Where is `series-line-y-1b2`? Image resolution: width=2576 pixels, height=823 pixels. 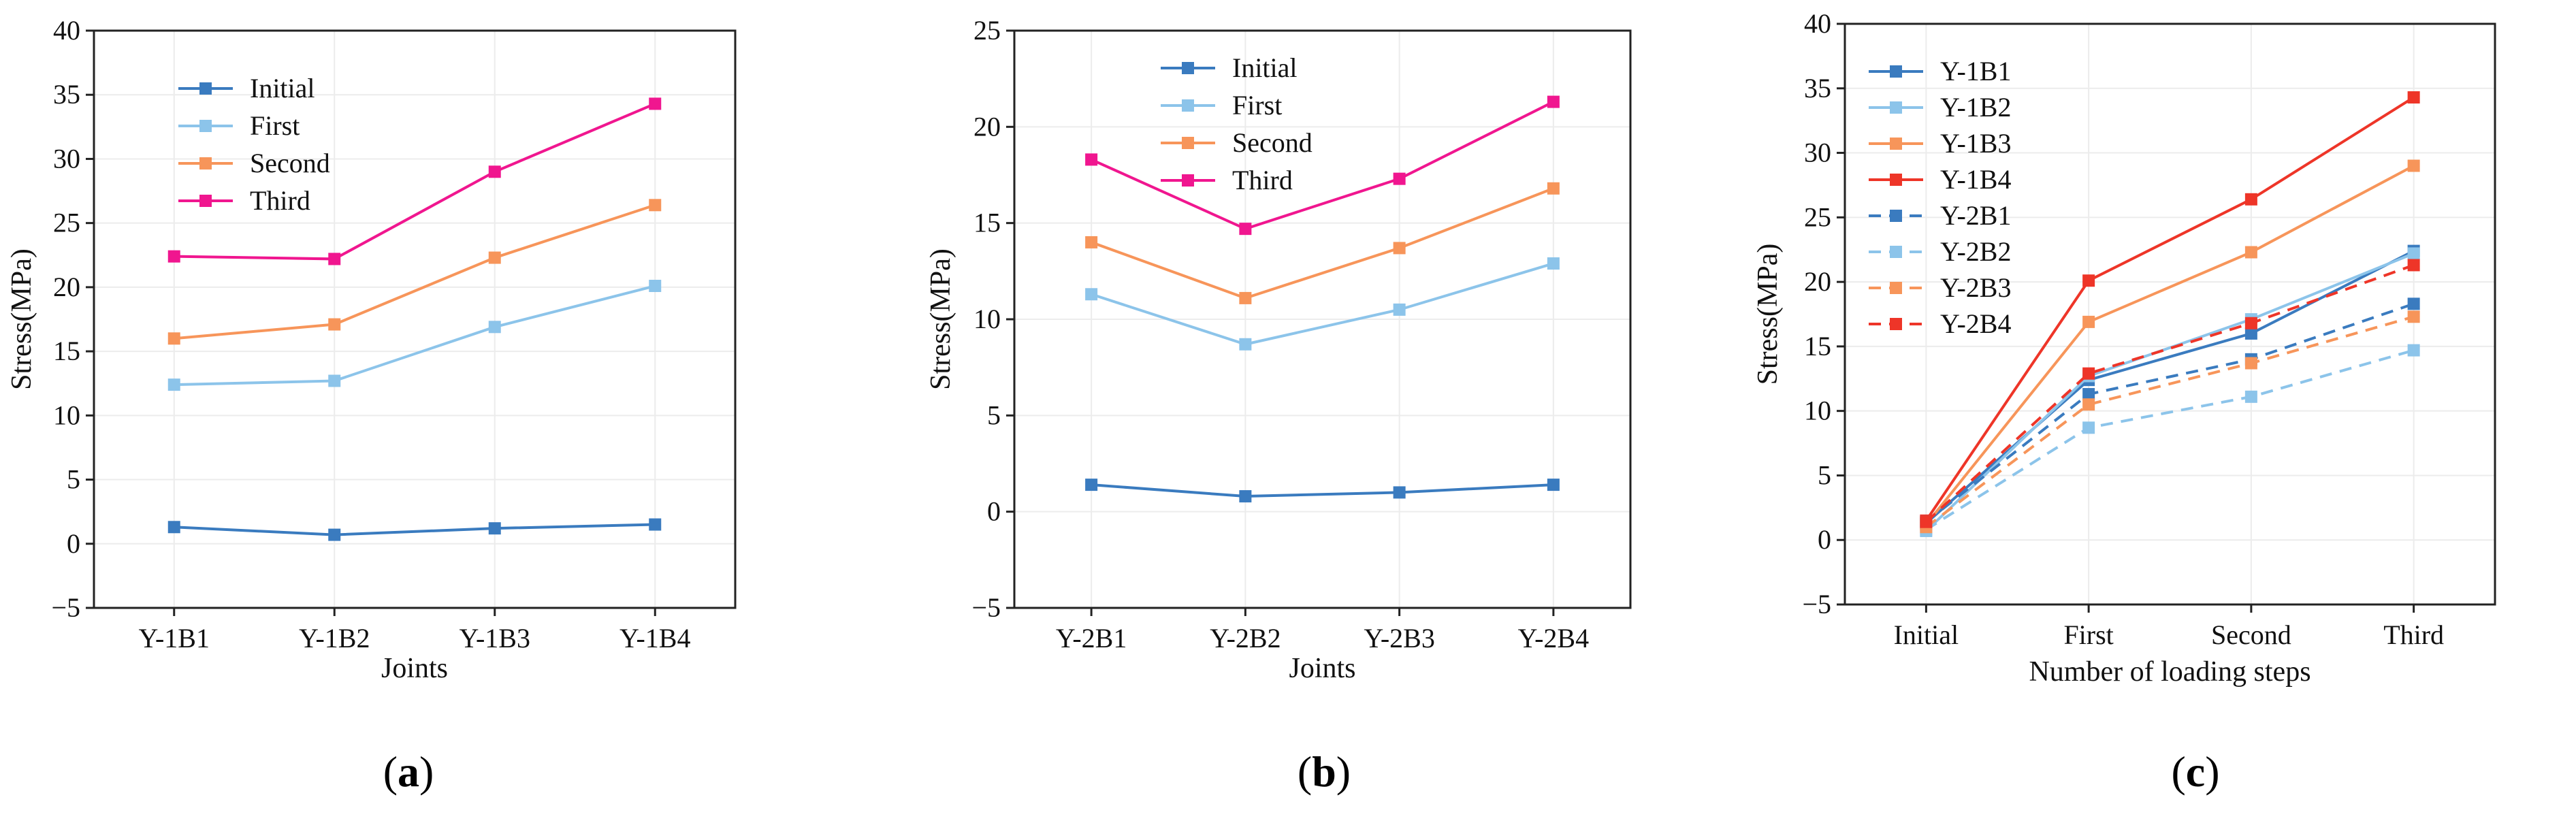
series-line-y-1b2 is located at coordinates (2170, 392).